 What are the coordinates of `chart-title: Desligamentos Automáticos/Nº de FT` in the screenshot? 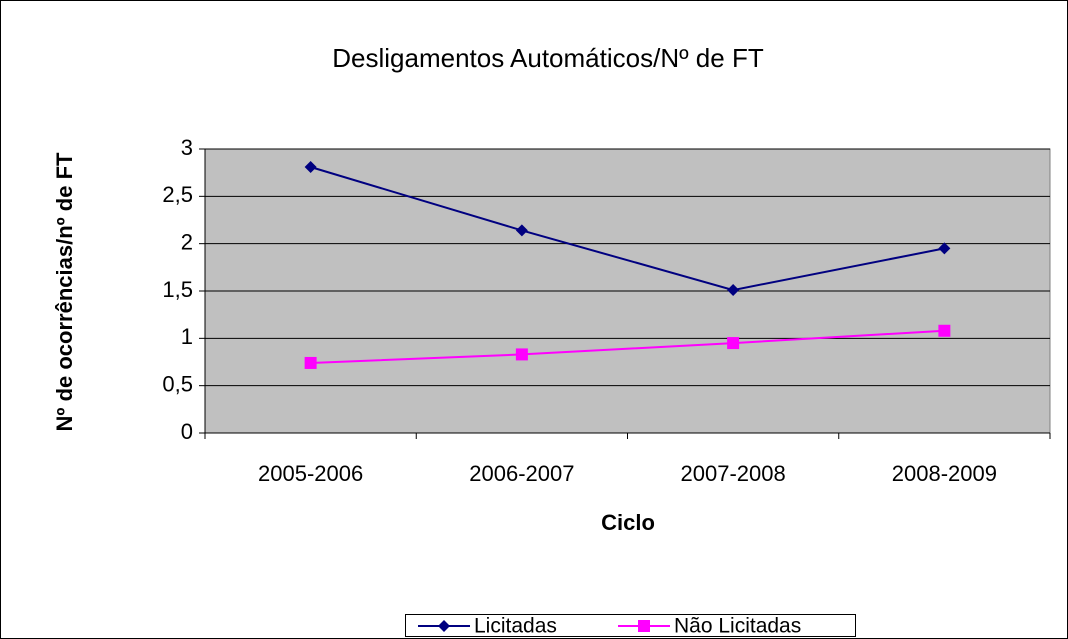 It's located at (548, 58).